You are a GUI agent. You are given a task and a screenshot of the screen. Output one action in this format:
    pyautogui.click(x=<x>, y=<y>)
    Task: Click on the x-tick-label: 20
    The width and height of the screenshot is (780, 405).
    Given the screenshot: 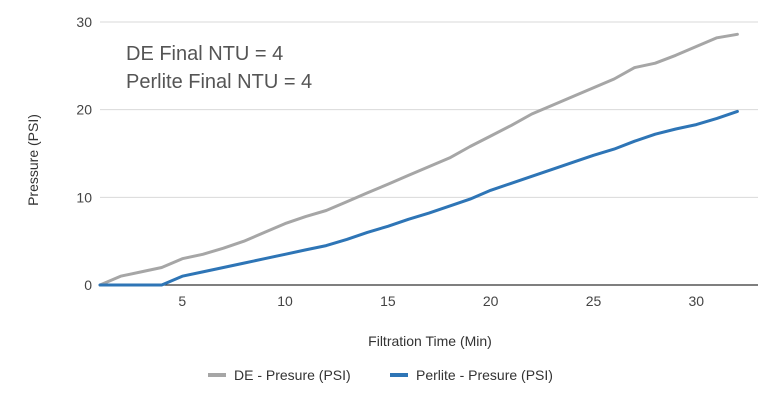 What is the action you would take?
    pyautogui.click(x=491, y=301)
    